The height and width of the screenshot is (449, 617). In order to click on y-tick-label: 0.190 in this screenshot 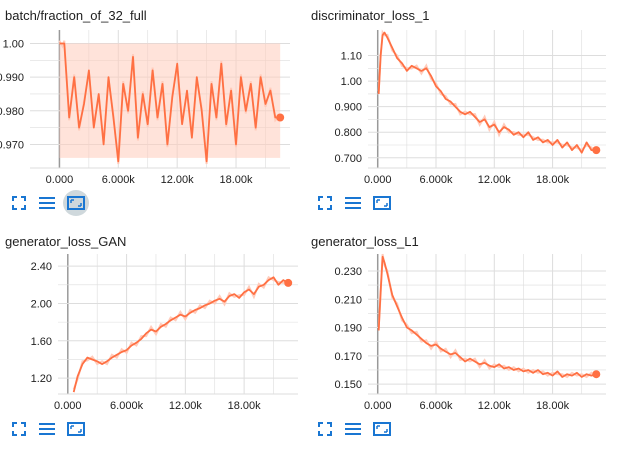, I will do `click(348, 329)`.